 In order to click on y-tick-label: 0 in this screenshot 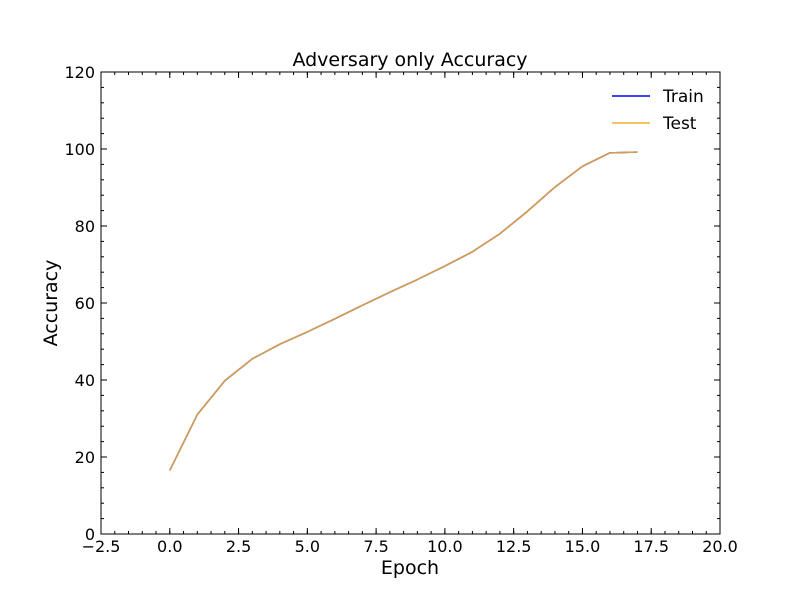, I will do `click(90, 534)`.